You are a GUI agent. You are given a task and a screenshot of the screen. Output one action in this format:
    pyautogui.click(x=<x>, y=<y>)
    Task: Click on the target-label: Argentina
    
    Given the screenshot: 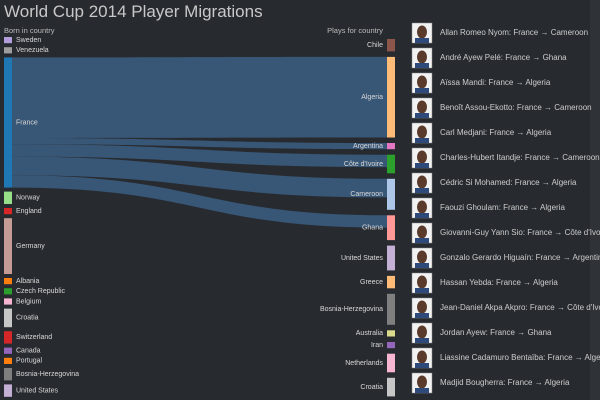 What is the action you would take?
    pyautogui.click(x=368, y=146)
    